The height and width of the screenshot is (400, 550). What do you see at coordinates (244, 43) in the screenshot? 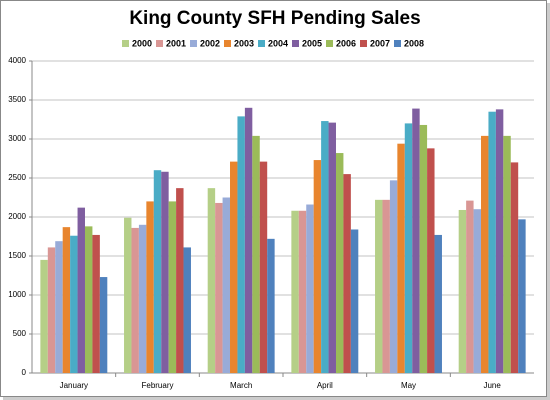
I see `legend-label: 2003` at bounding box center [244, 43].